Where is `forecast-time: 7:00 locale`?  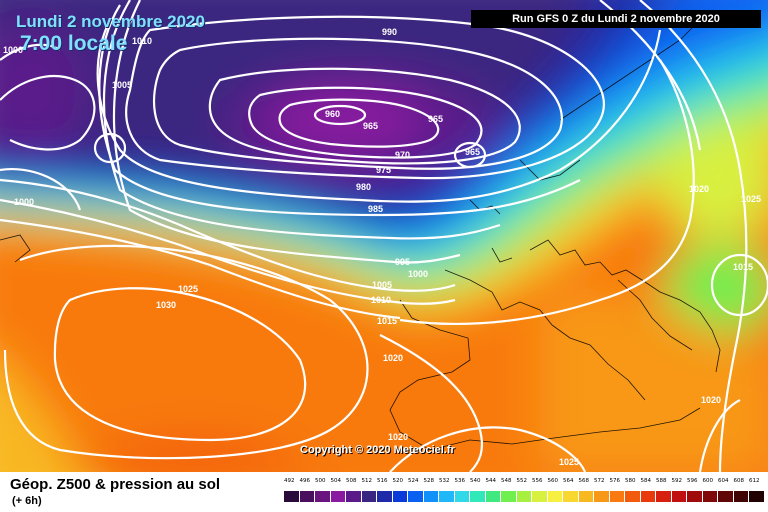 forecast-time: 7:00 locale is located at coordinates (74, 43).